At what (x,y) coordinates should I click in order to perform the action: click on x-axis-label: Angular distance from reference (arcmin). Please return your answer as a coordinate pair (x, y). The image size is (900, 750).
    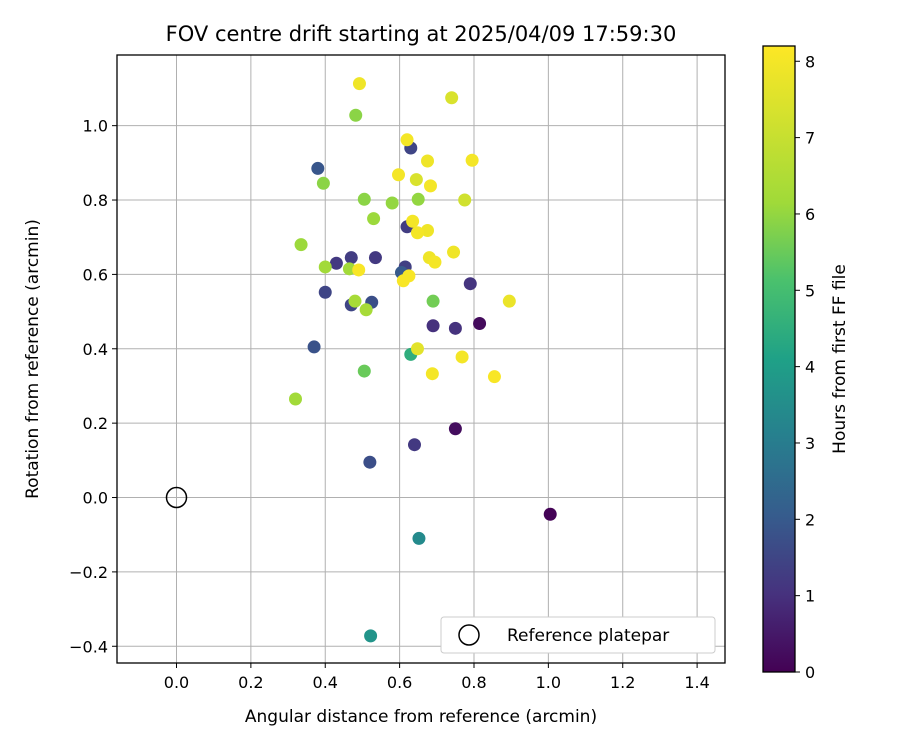
    Looking at the image, I should click on (421, 717).